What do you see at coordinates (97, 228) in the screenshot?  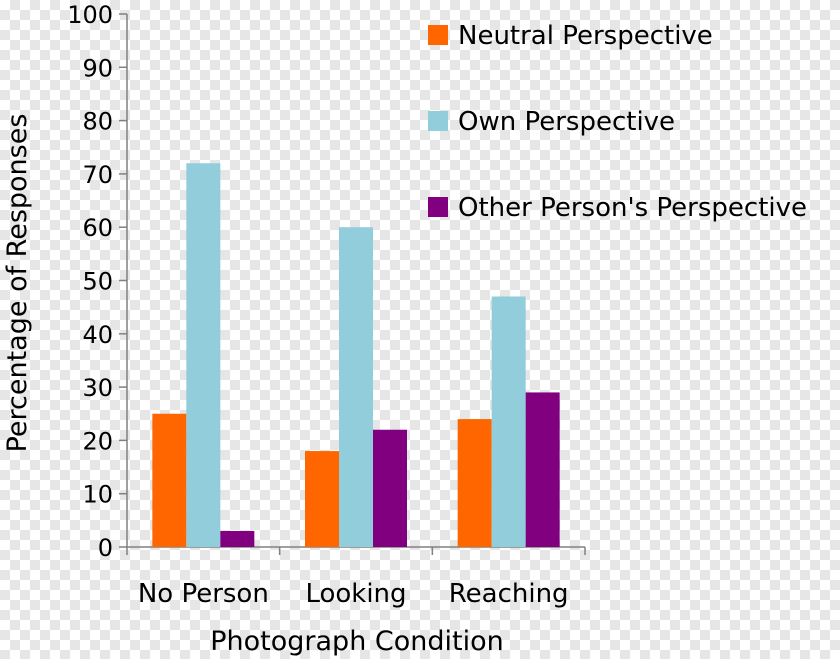 I see `y-tick-label: 60` at bounding box center [97, 228].